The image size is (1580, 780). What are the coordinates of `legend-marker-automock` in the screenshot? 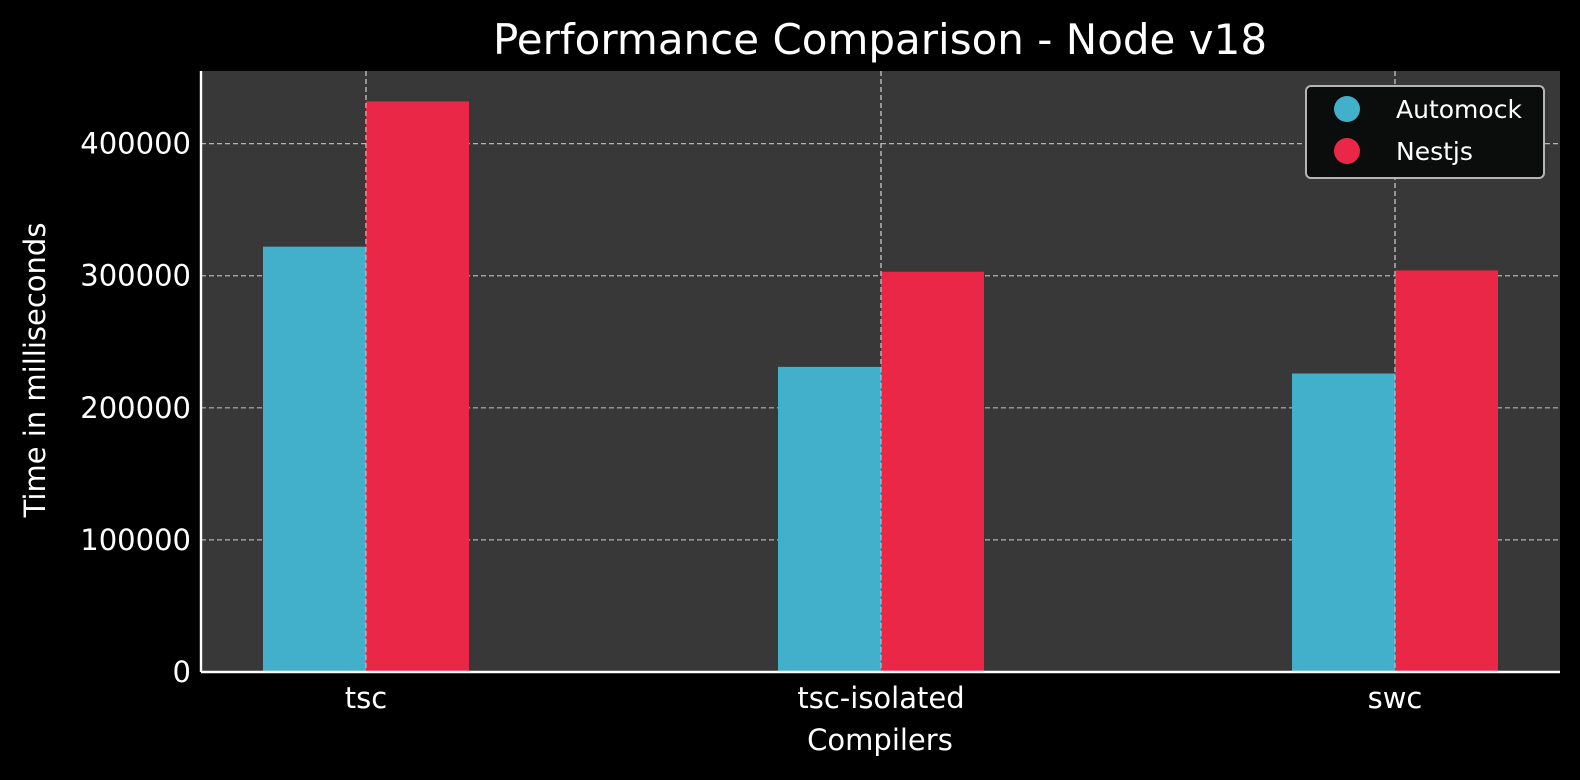 It's located at (1347, 109).